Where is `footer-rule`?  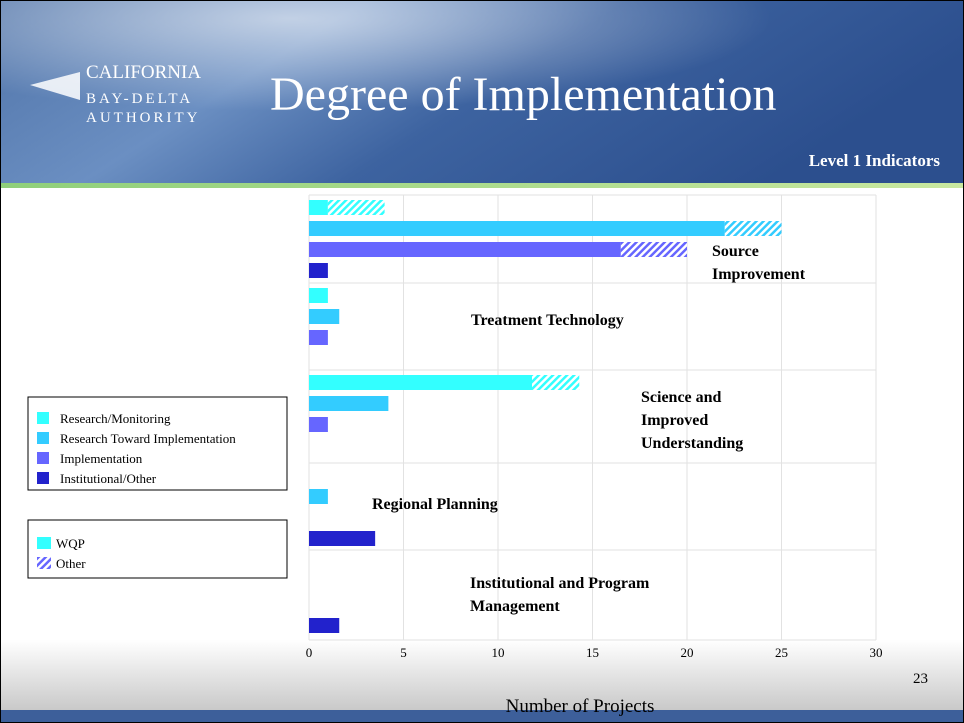 footer-rule is located at coordinates (482, 716).